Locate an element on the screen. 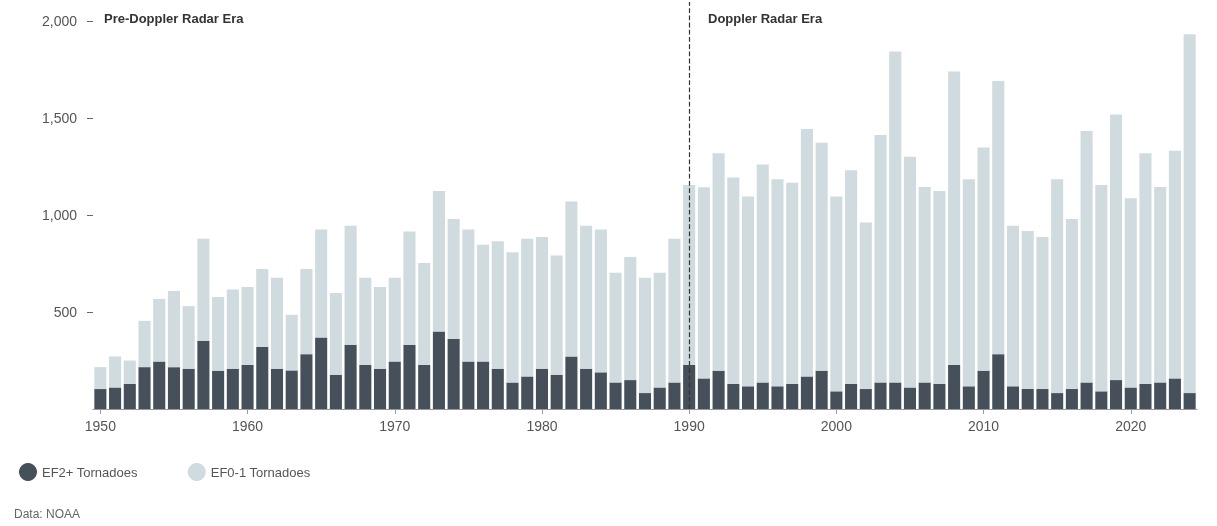  text: Data: NOAA is located at coordinates (47, 514).